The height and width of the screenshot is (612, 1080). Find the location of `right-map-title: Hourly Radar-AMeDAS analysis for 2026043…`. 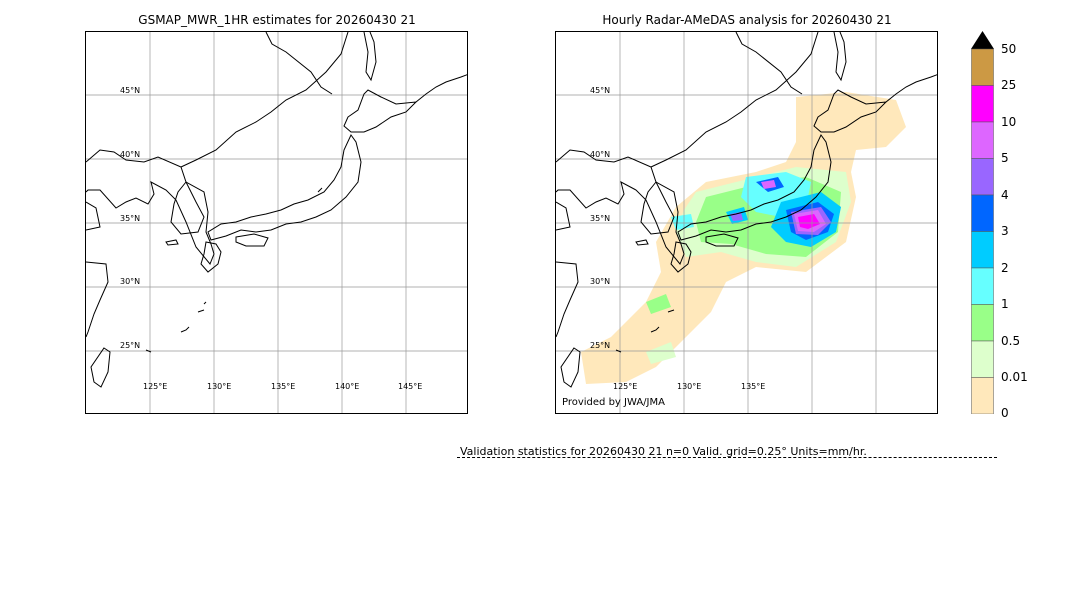

right-map-title: Hourly Radar-AMeDAS analysis for 2026043… is located at coordinates (747, 20).